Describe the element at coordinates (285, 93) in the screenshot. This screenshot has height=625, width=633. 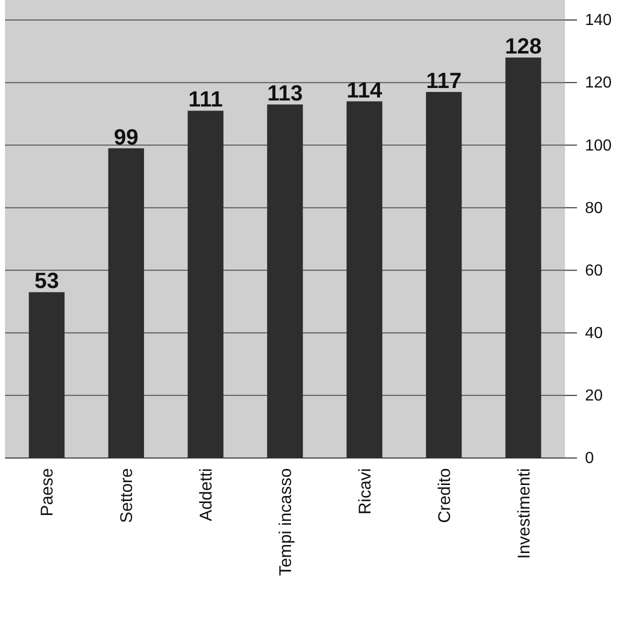
I see `data-label: 113` at that location.